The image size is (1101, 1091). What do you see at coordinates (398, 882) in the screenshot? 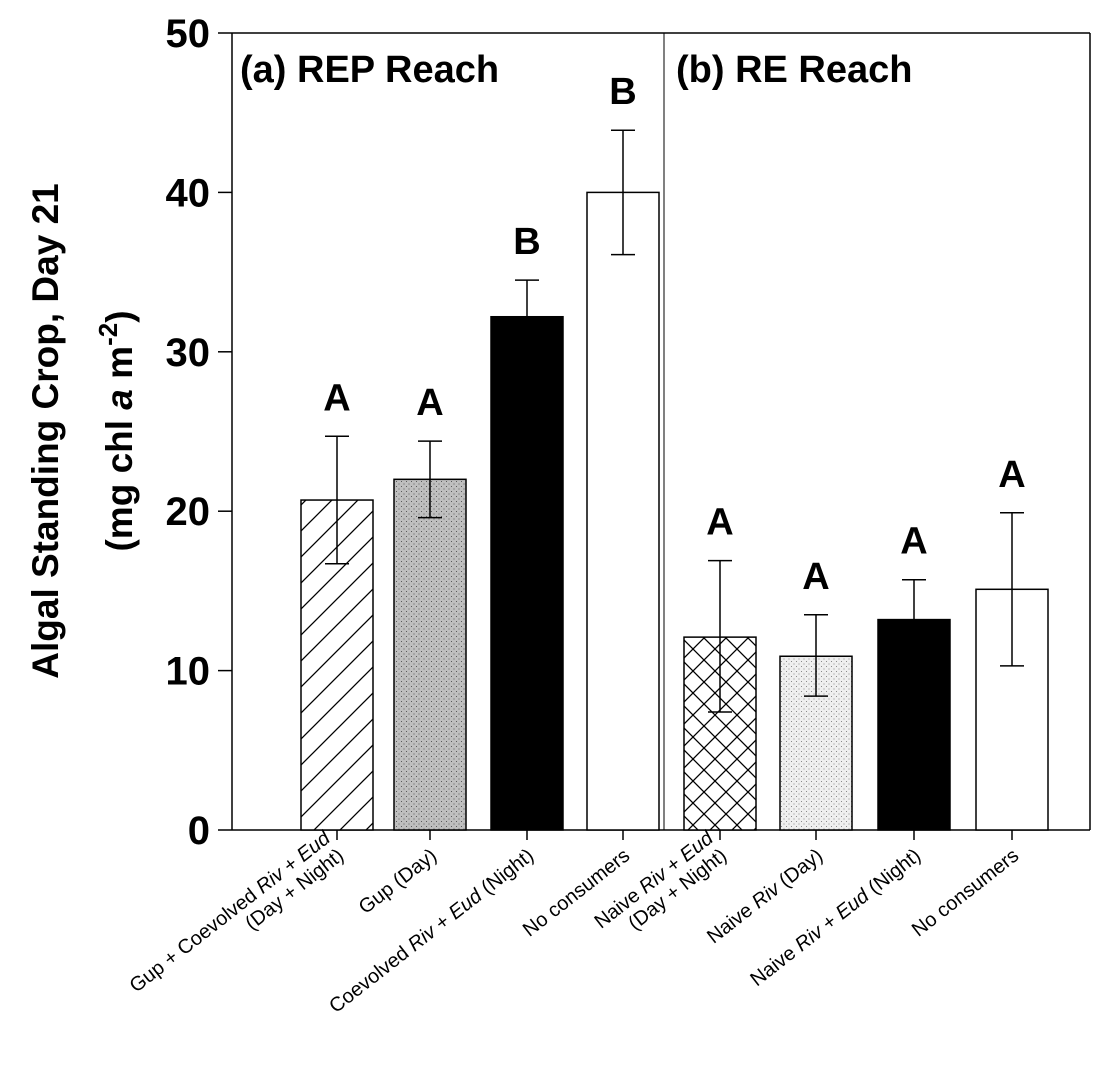
I see `category-label: Gup (Day)` at bounding box center [398, 882].